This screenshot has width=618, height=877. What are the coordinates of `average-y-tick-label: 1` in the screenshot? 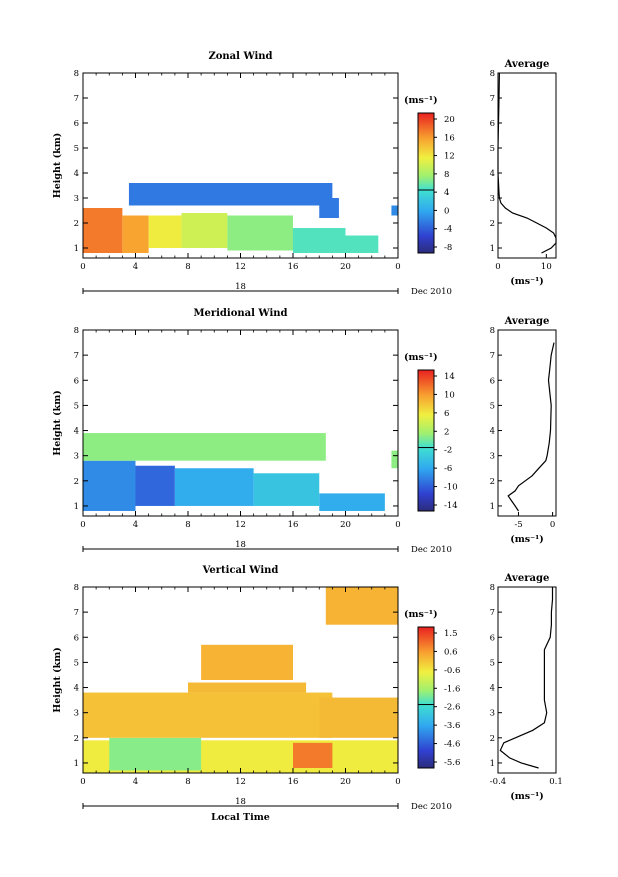 It's located at (492, 249).